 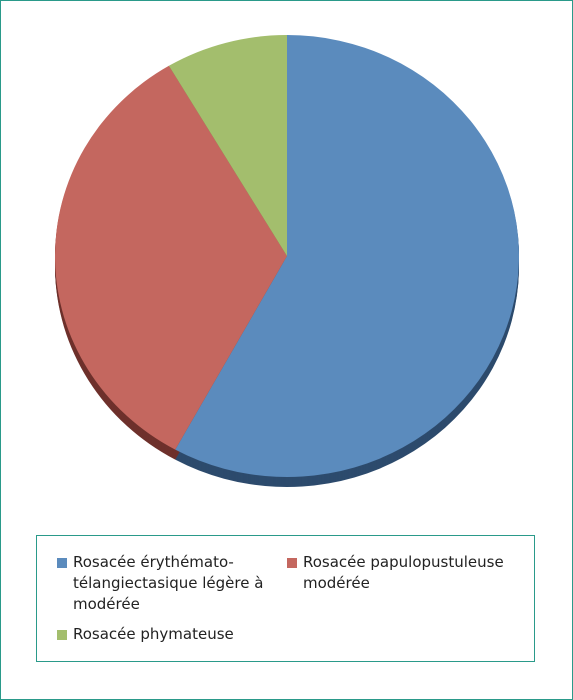 I want to click on legend-swatch-papulopustuleuse, so click(x=292, y=563).